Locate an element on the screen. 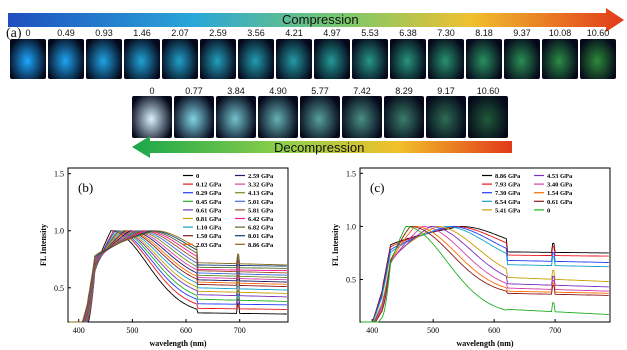 The width and height of the screenshot is (627, 350). legend-label: 1.50 GPa is located at coordinates (209, 236).